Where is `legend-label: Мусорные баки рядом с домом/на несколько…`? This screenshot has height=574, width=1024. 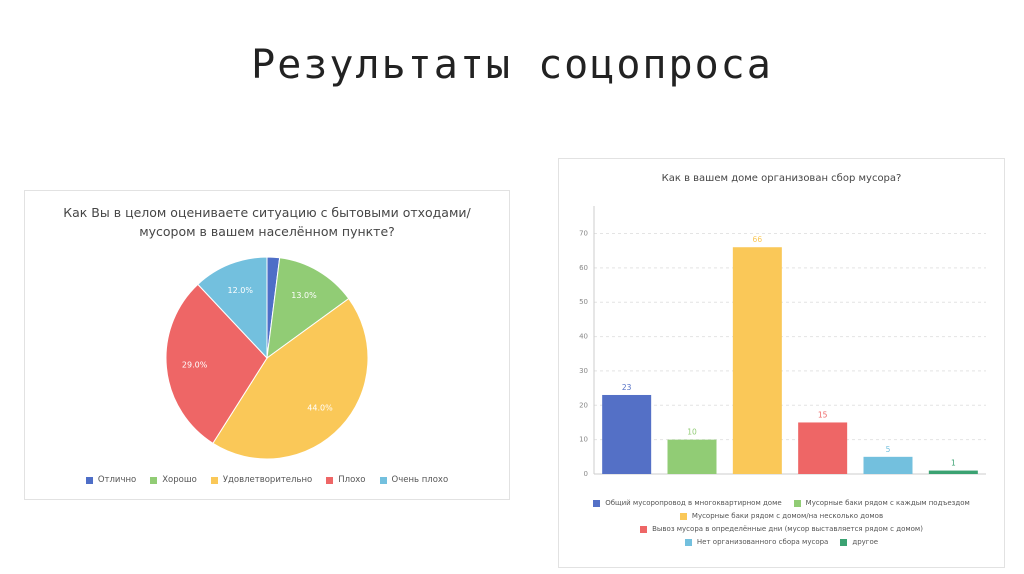 legend-label: Мусорные баки рядом с домом/на несколько… is located at coordinates (787, 516).